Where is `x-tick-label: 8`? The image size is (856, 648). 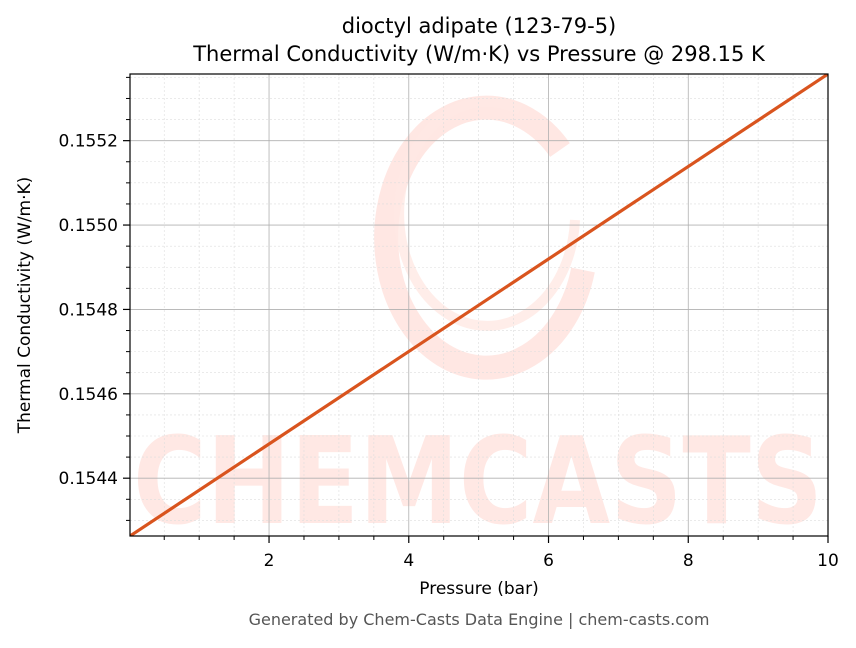
x-tick-label: 8 is located at coordinates (688, 561).